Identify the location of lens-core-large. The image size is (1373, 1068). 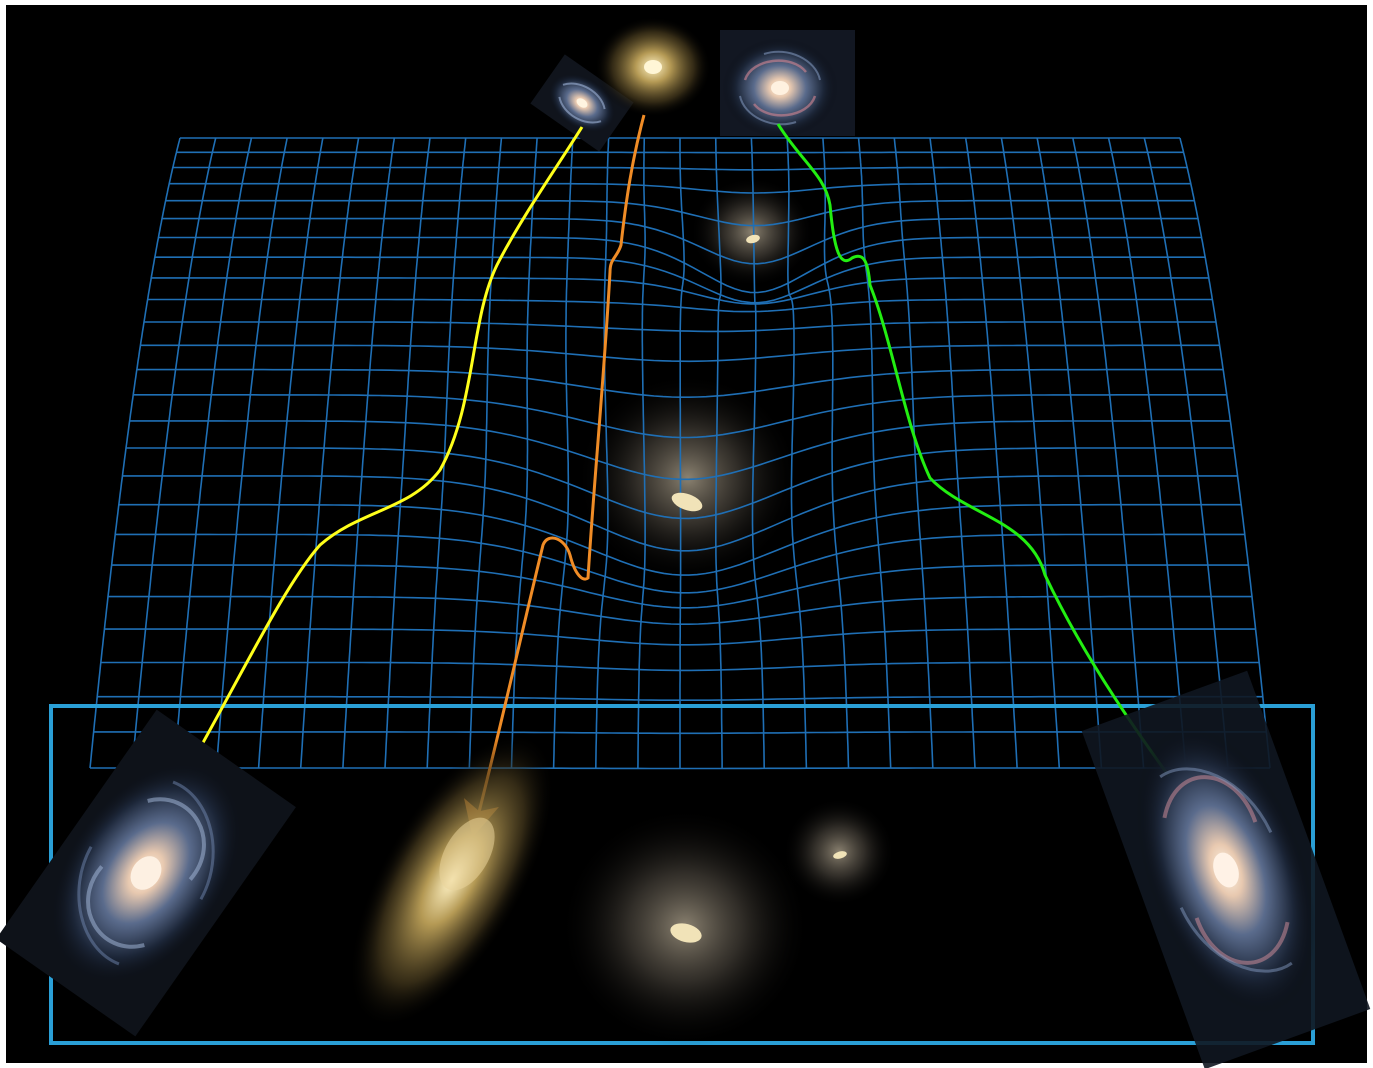
(686, 933).